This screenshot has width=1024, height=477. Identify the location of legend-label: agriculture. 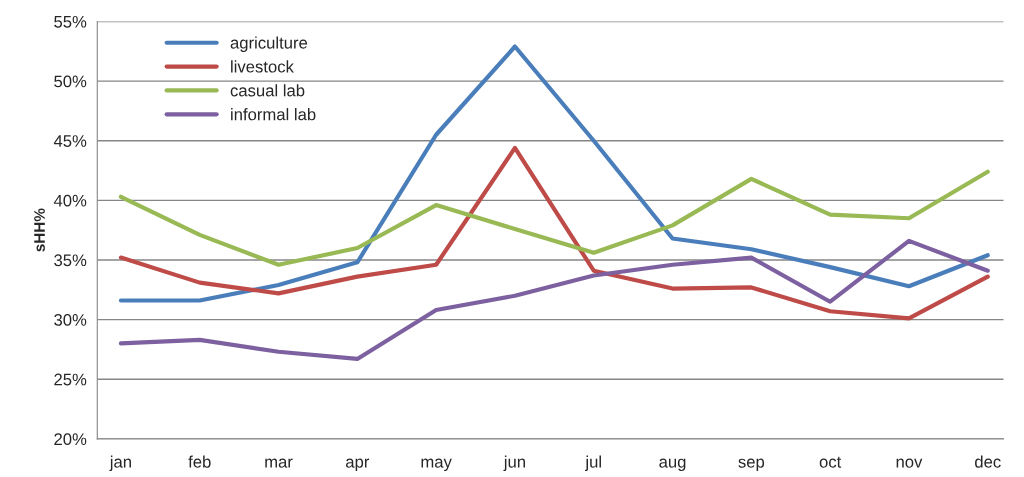
(269, 44).